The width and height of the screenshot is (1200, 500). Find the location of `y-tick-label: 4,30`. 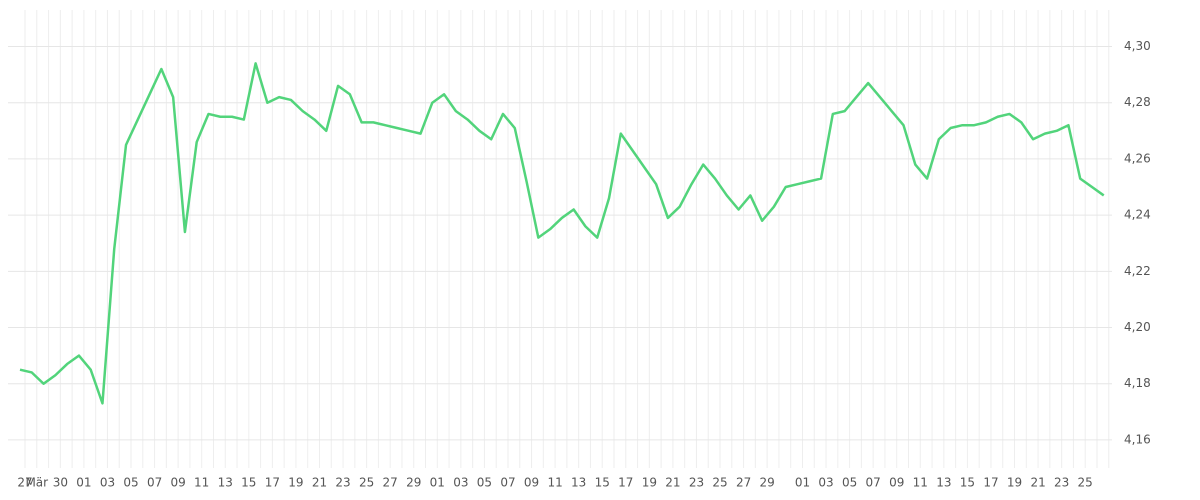

y-tick-label: 4,30 is located at coordinates (1137, 46).